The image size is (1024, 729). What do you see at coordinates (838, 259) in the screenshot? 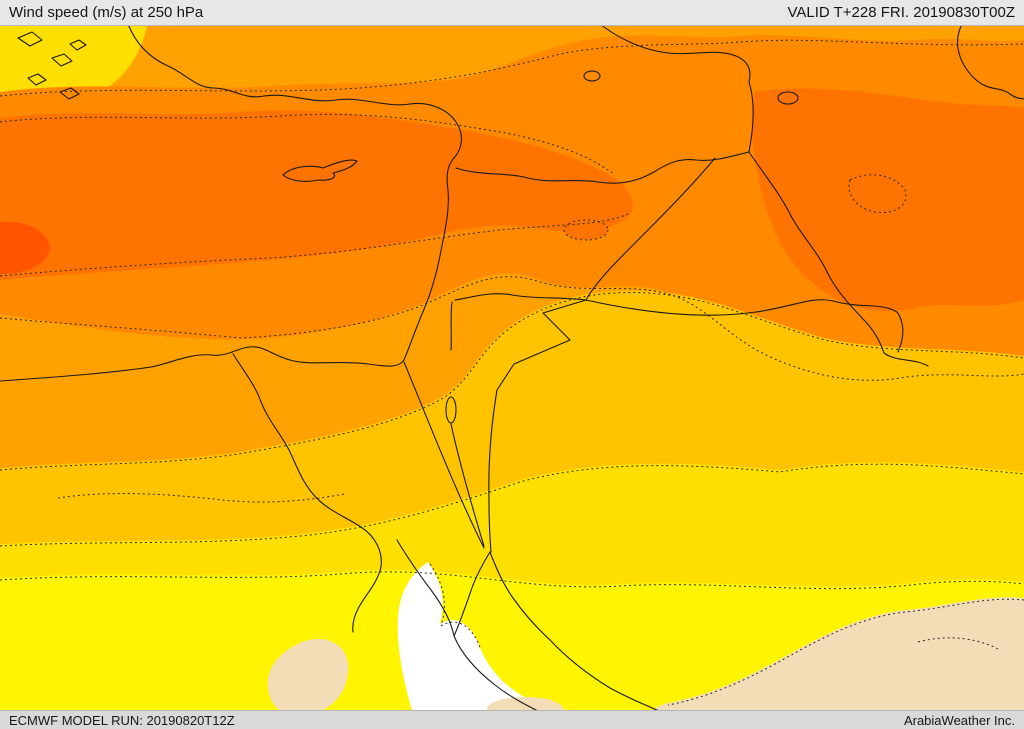
I see `iraq-iran-border` at bounding box center [838, 259].